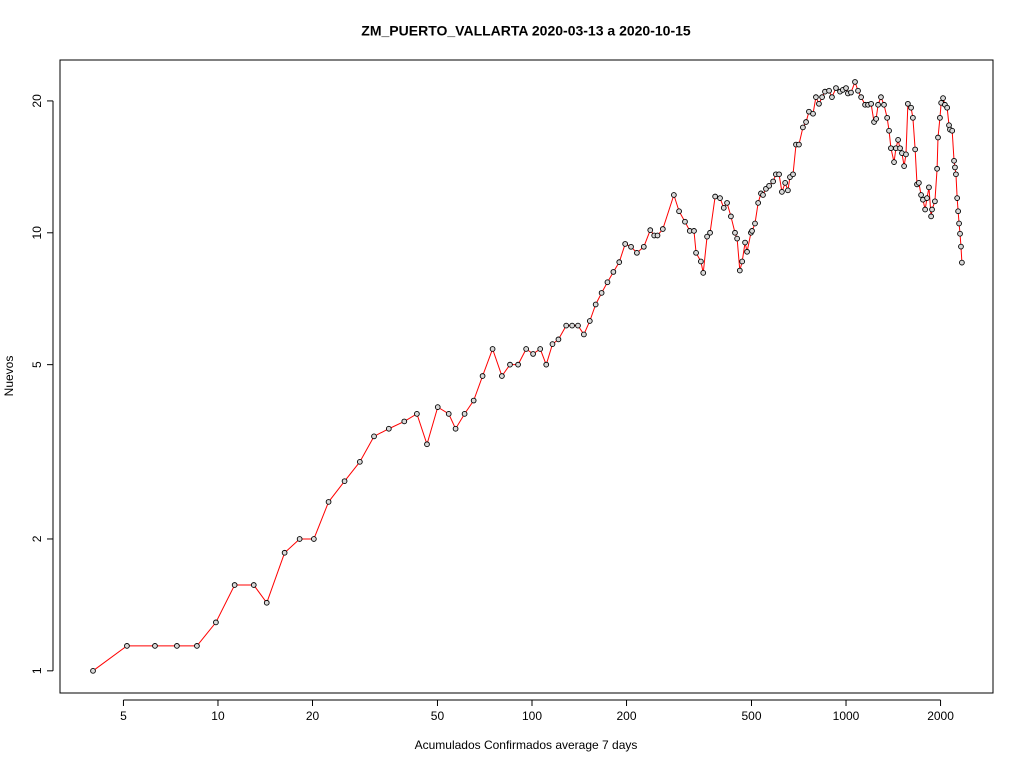 The height and width of the screenshot is (768, 1024). Describe the element at coordinates (37, 364) in the screenshot. I see `y-tick-label: 5` at that location.